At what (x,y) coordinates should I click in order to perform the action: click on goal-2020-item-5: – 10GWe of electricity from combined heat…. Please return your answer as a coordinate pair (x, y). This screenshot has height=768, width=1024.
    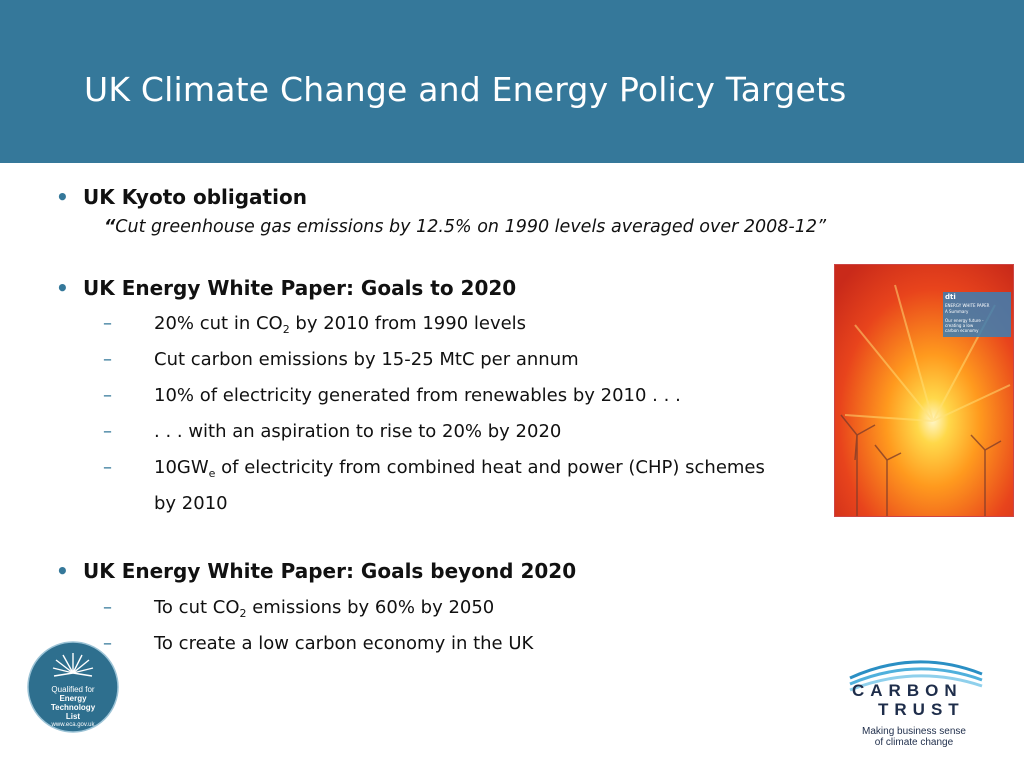
    Looking at the image, I should click on (434, 468).